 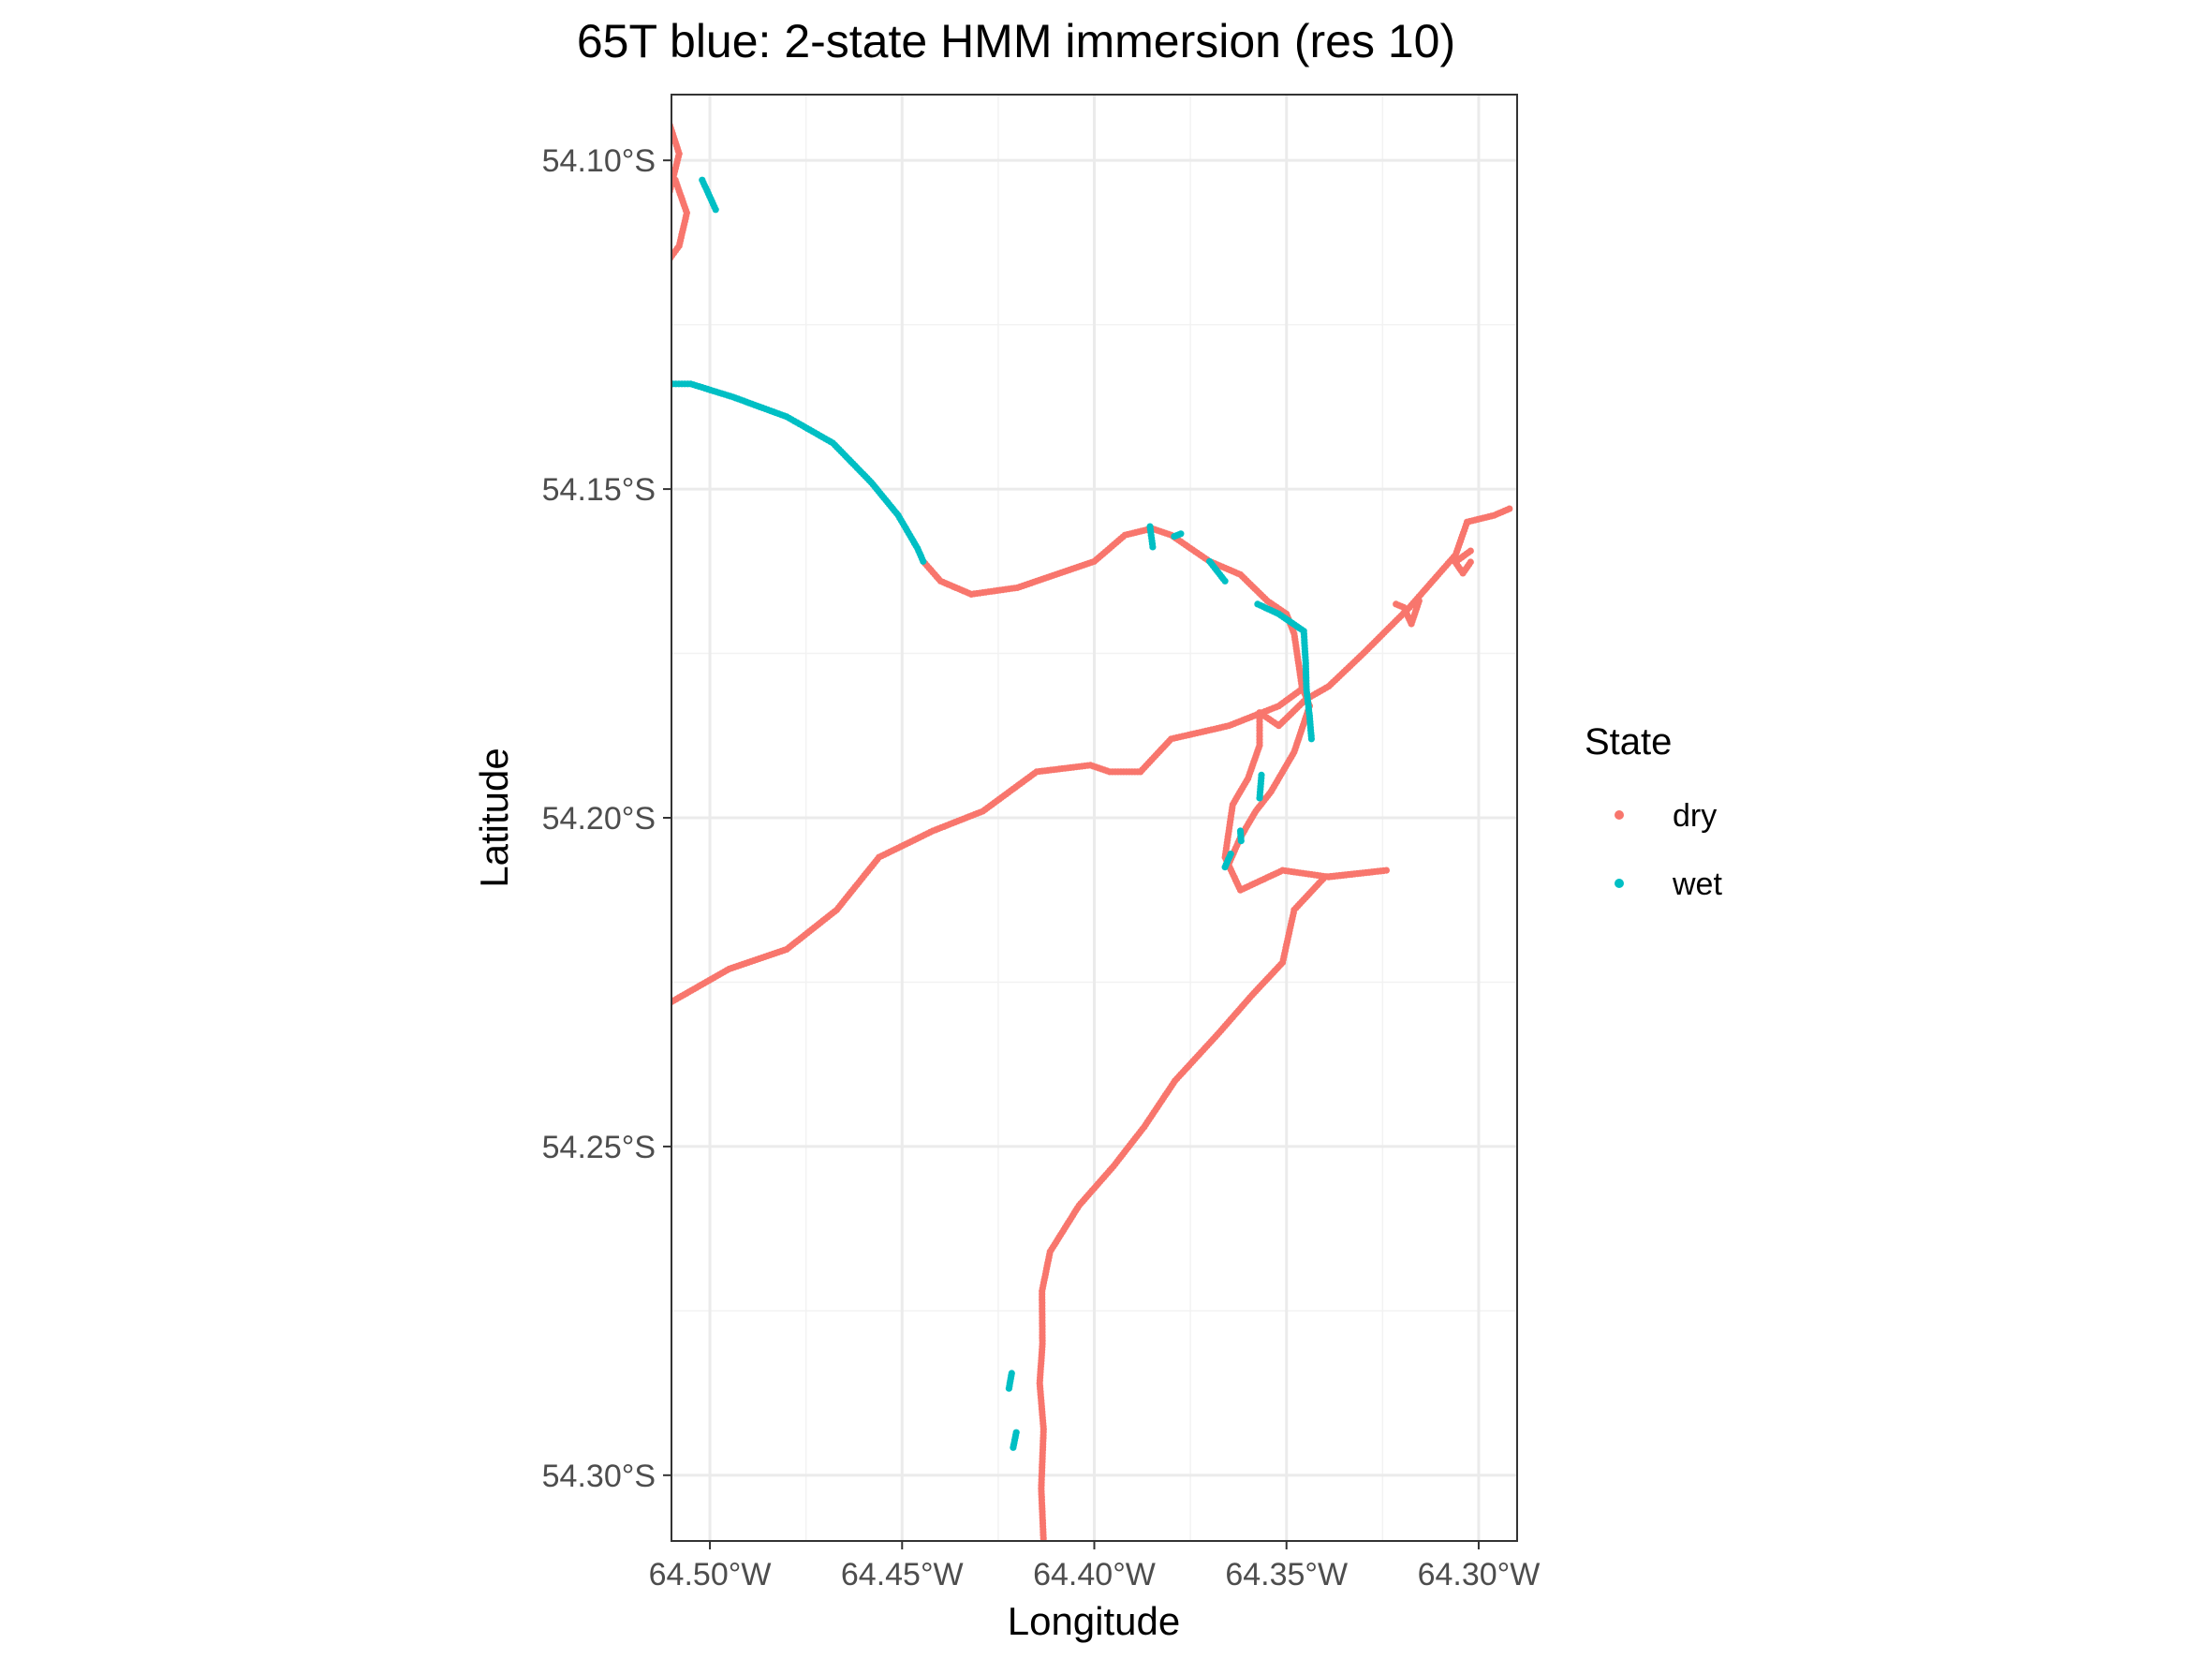 What do you see at coordinates (1094, 1574) in the screenshot?
I see `x-tick-label: 64.40°W` at bounding box center [1094, 1574].